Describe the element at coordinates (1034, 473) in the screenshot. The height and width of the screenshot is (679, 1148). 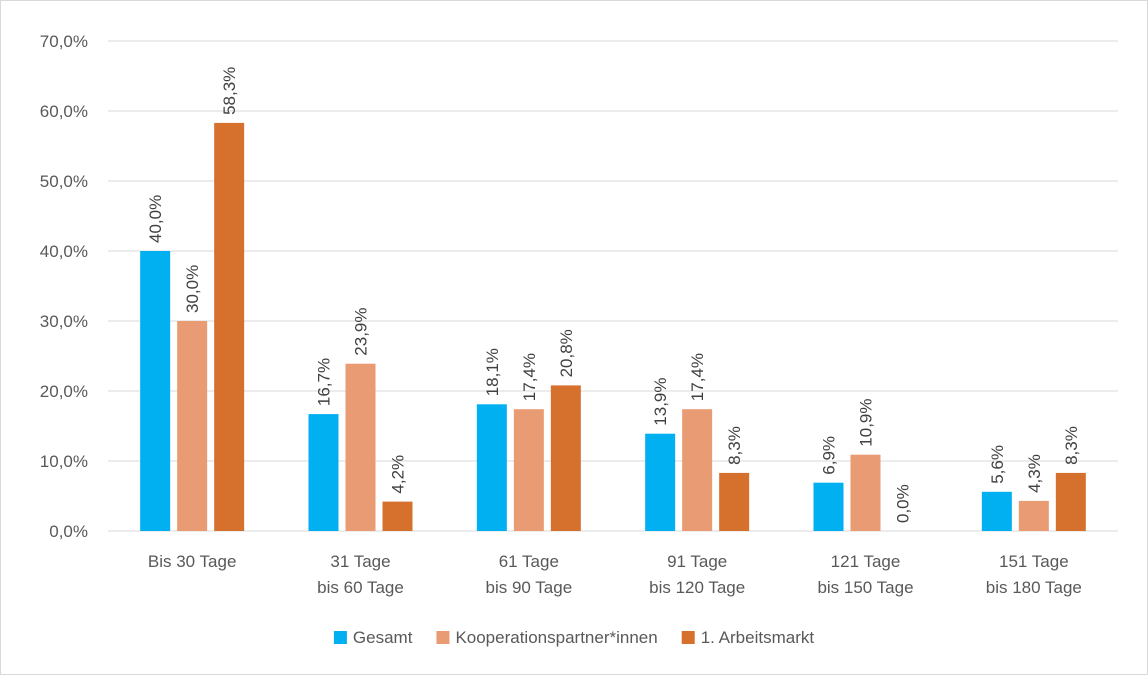
I see `data-label: 4,3%` at that location.